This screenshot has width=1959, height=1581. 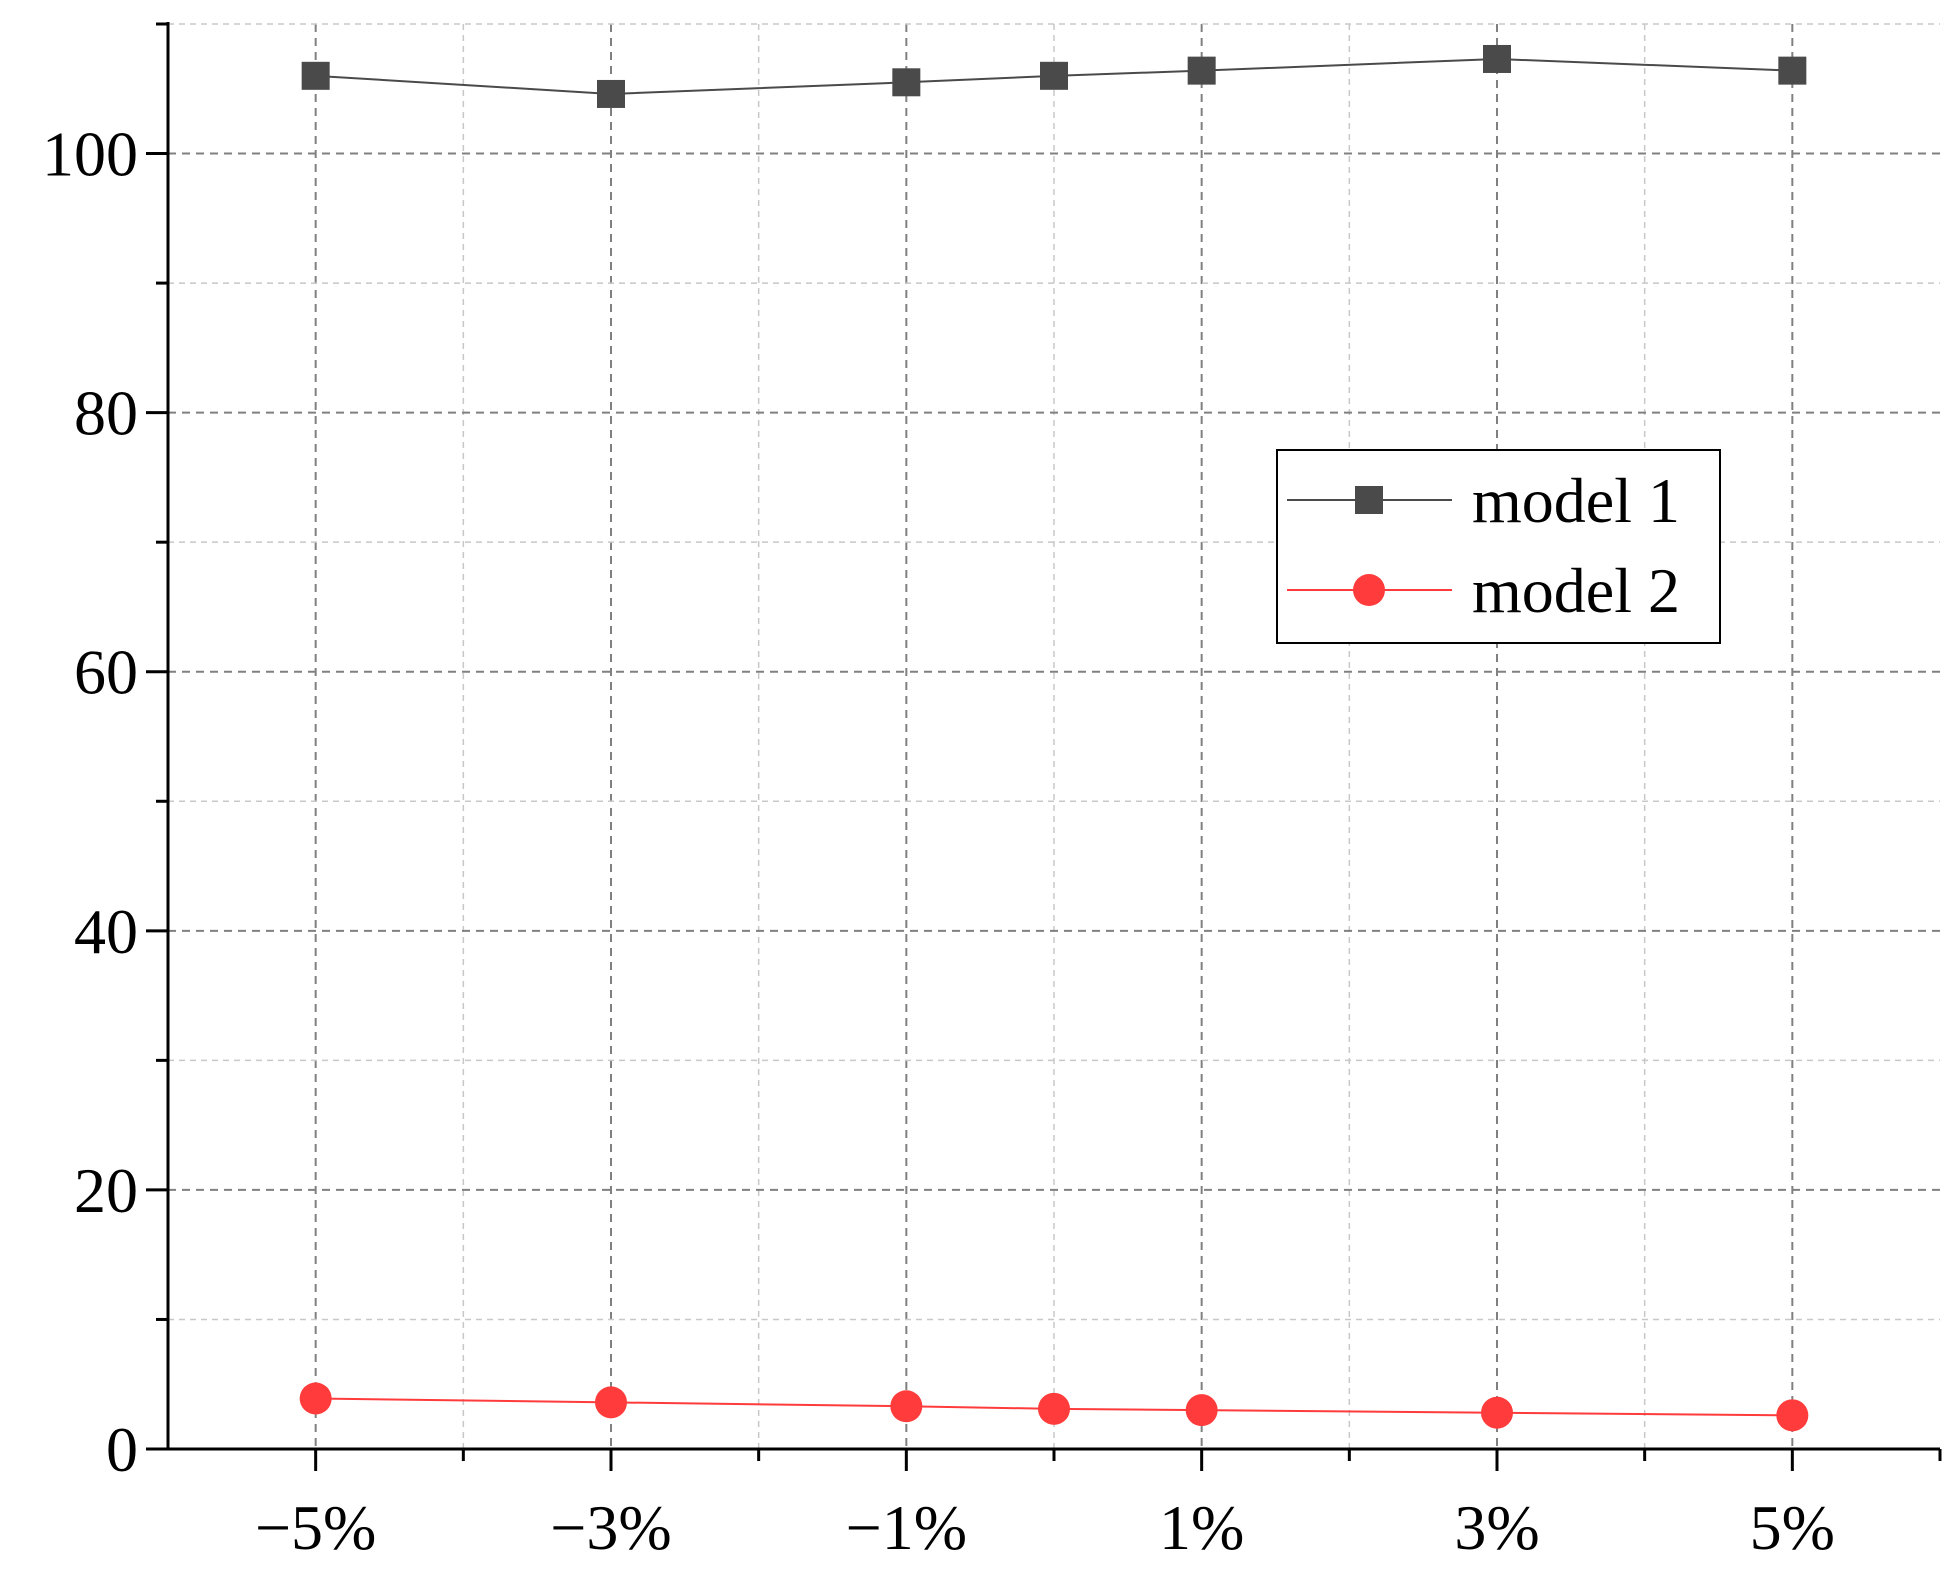 What do you see at coordinates (906, 1527) in the screenshot?
I see `x-tick-label: −1%` at bounding box center [906, 1527].